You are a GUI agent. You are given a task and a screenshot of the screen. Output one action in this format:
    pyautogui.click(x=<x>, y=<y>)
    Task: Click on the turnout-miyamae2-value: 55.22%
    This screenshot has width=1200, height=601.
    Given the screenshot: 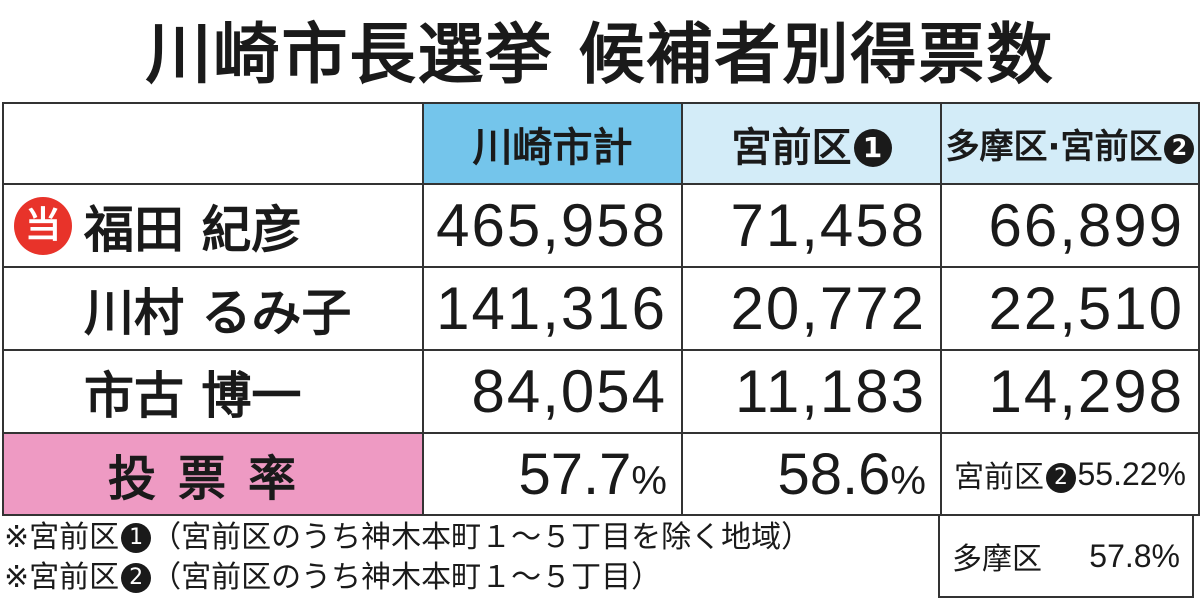 What is the action you would take?
    pyautogui.click(x=1131, y=473)
    